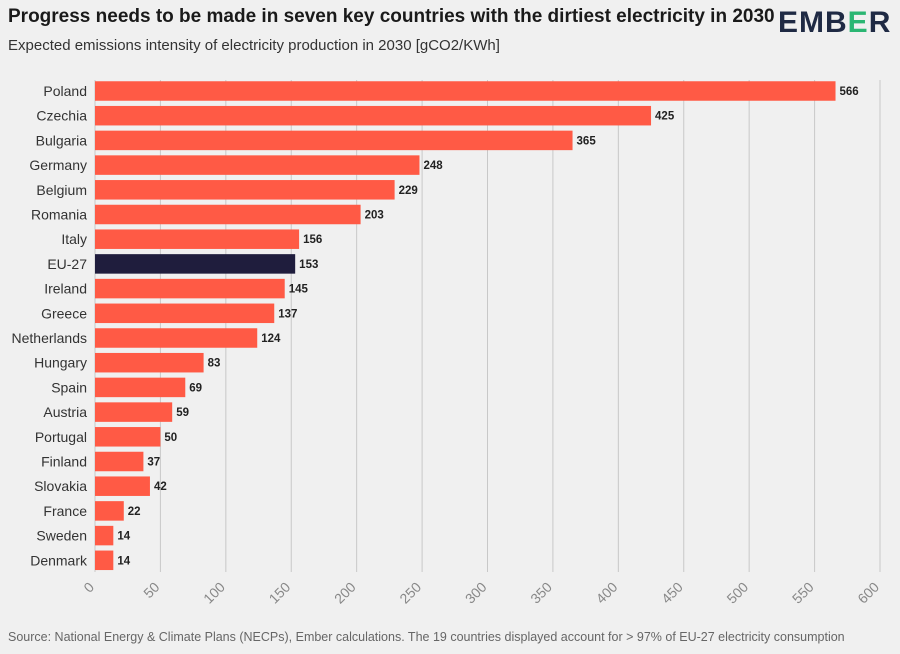  Describe the element at coordinates (374, 216) in the screenshot. I see `data-label: 203` at that location.